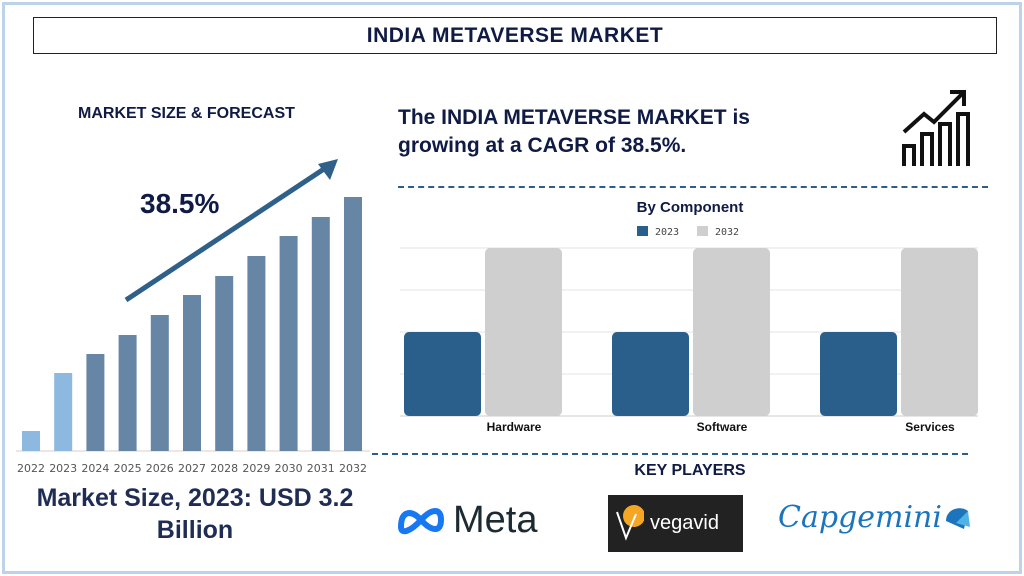 The height and width of the screenshot is (576, 1024). What do you see at coordinates (320, 334) in the screenshot?
I see `bar-2031` at bounding box center [320, 334].